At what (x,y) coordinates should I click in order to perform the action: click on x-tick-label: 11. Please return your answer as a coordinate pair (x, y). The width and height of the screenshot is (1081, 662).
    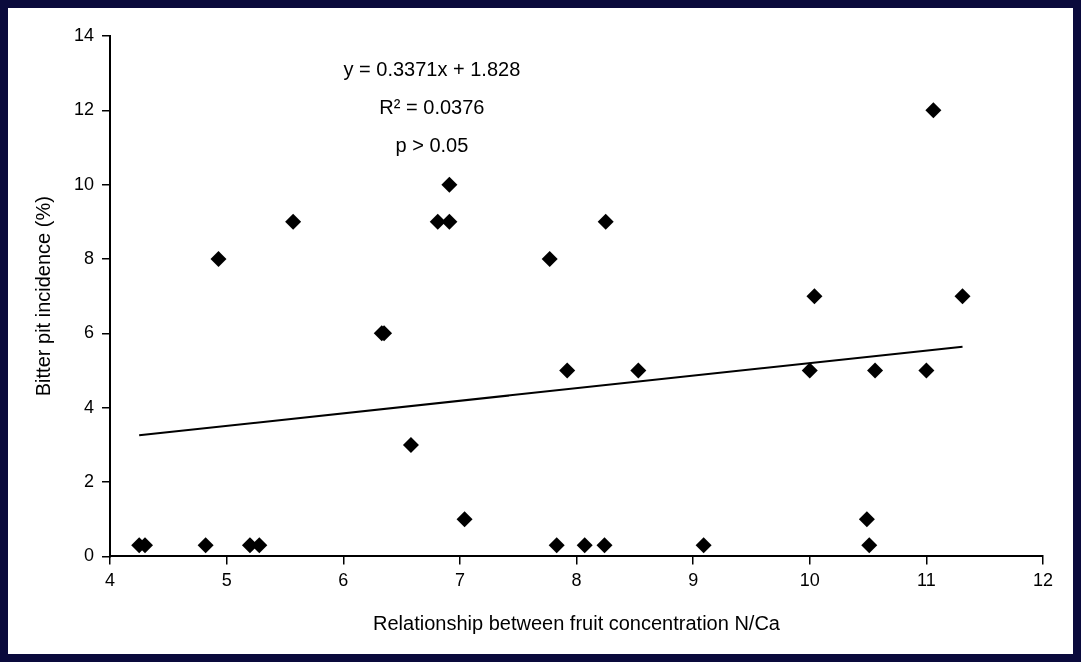
    Looking at the image, I should click on (926, 580).